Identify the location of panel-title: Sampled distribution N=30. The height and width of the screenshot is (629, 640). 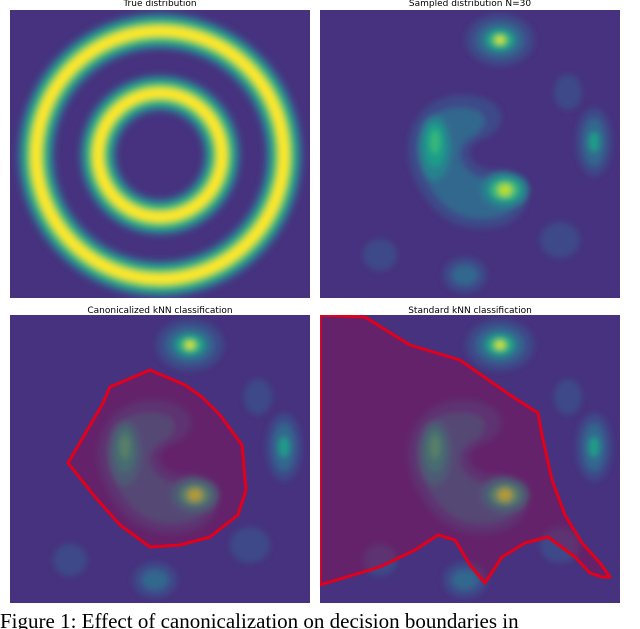
(470, 4).